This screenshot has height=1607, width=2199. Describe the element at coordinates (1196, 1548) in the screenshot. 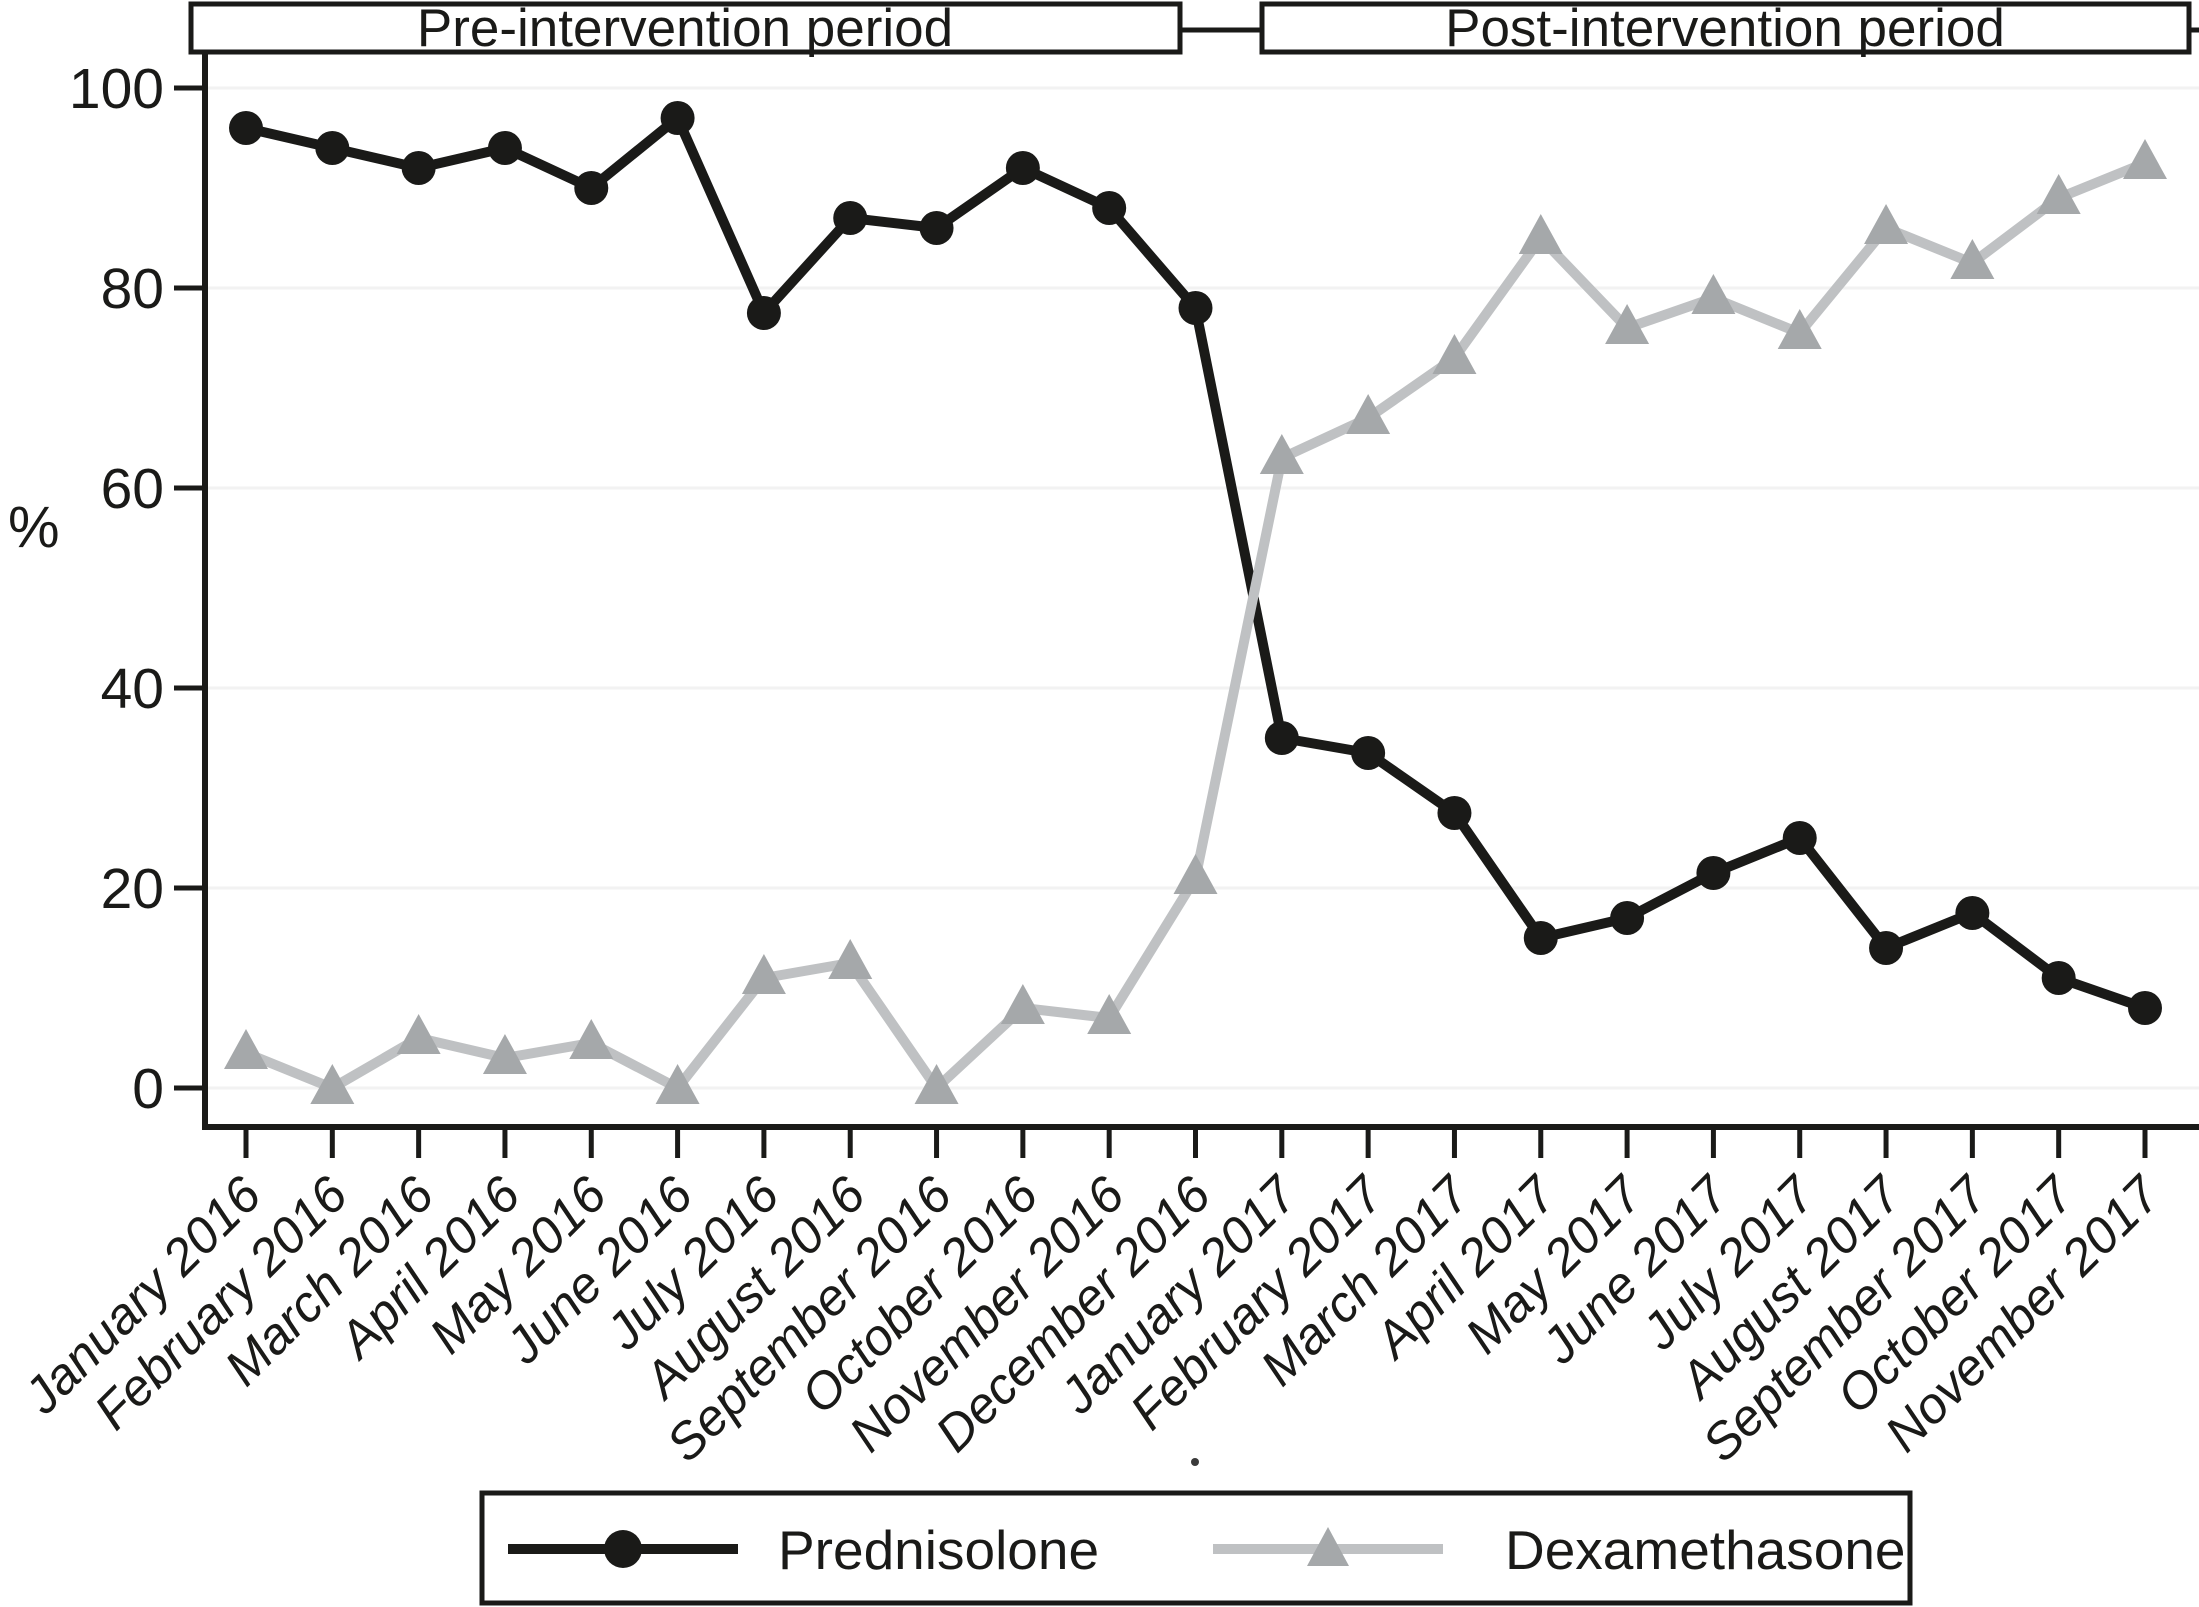

I see `legend: Prednisolone Dexamethasone` at that location.